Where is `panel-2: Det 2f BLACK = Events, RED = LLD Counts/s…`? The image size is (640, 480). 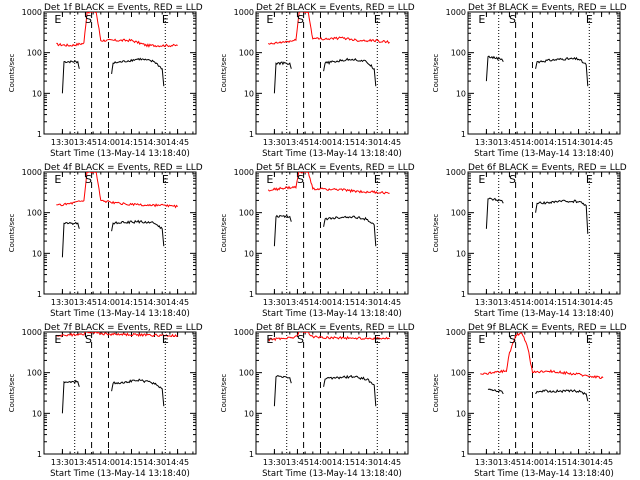 panel-2: Det 2f BLACK = Events, RED = LLD Counts/s… is located at coordinates (317, 81).